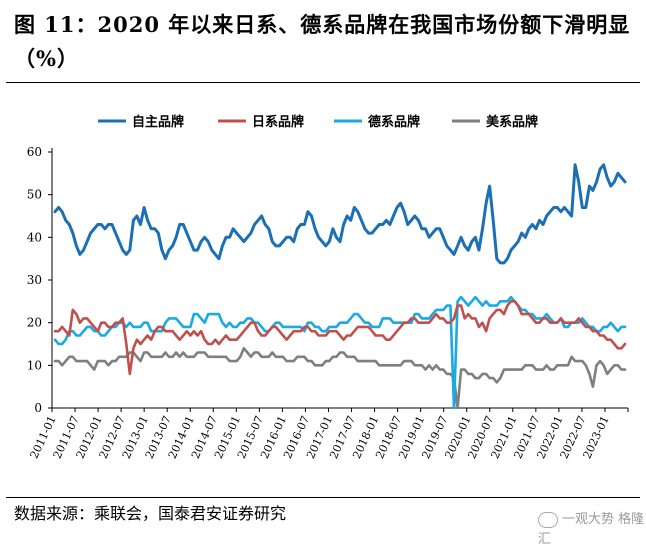 The width and height of the screenshot is (646, 547). Describe the element at coordinates (38, 408) in the screenshot. I see `y-tick-label: 0` at that location.